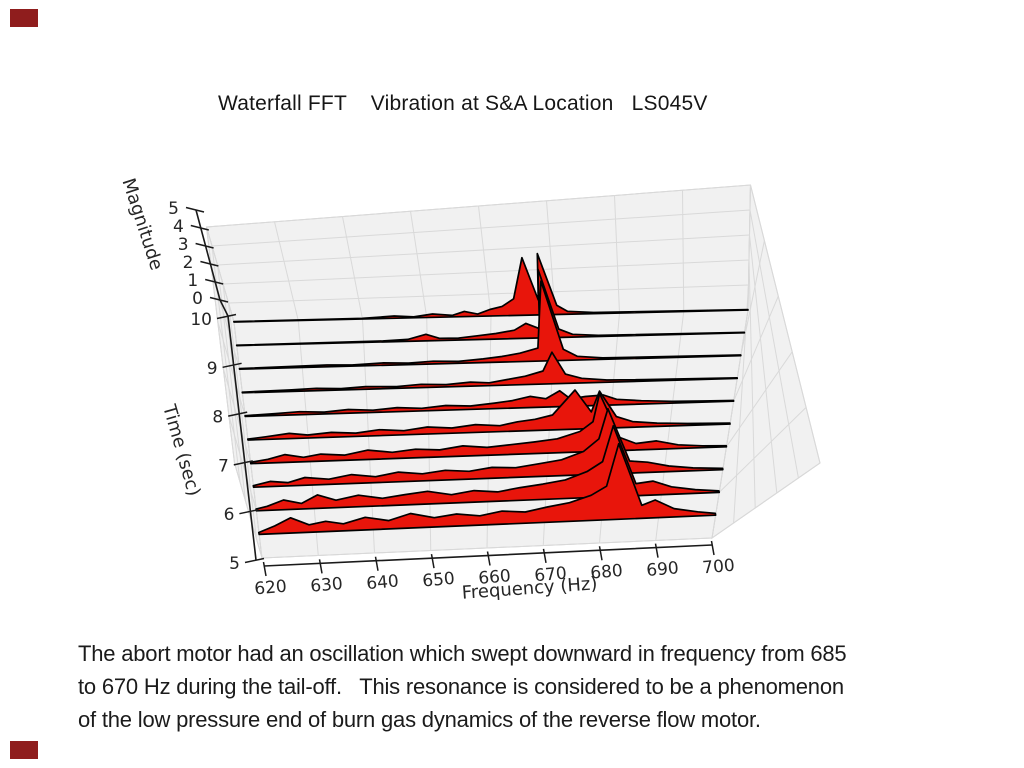 The image size is (1024, 768). I want to click on y-tick-label: 9, so click(212, 369).